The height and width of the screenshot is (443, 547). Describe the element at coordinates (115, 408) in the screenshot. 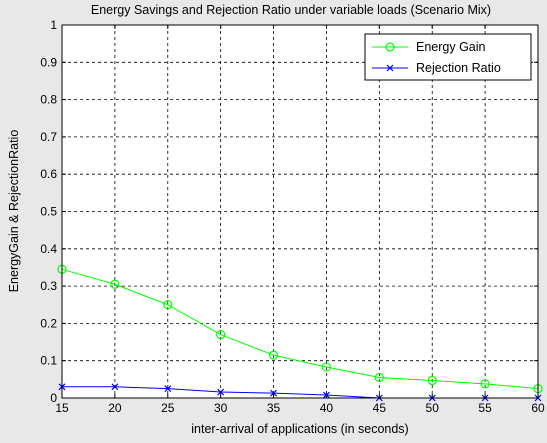

I see `x-tick-label: 20` at that location.